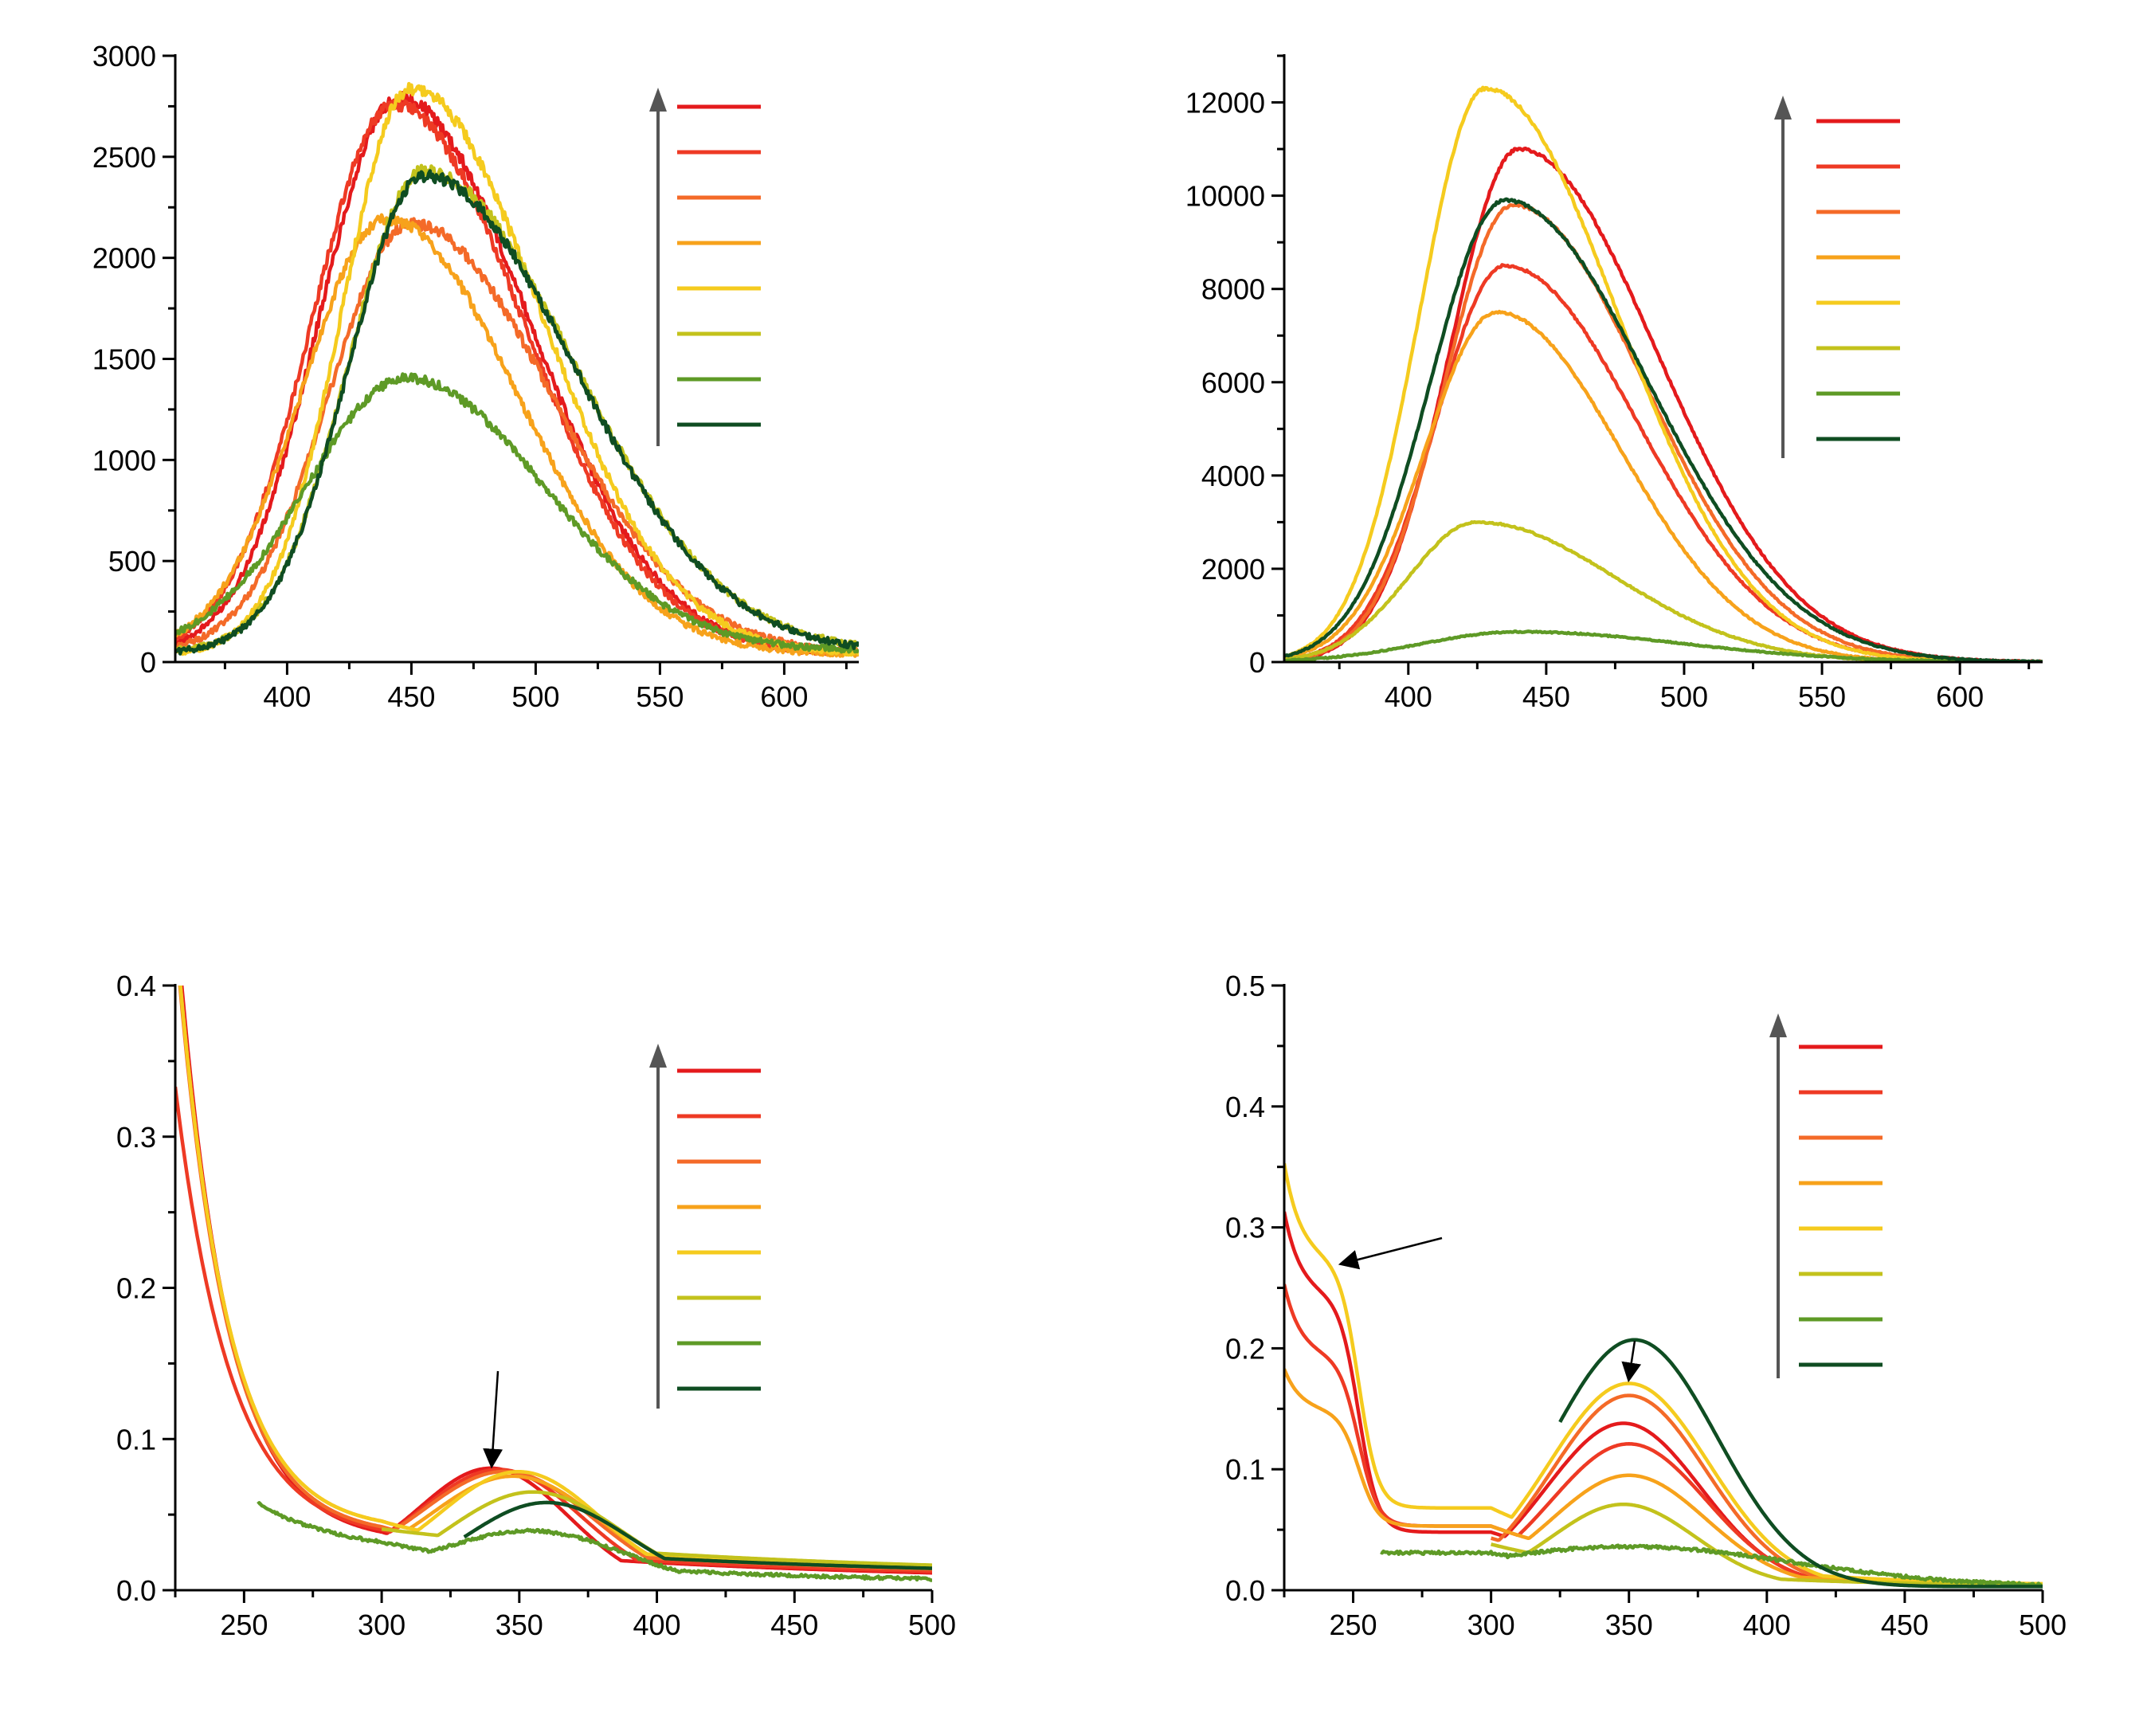  I want to click on y-tick-label: 8000, so click(1233, 290).